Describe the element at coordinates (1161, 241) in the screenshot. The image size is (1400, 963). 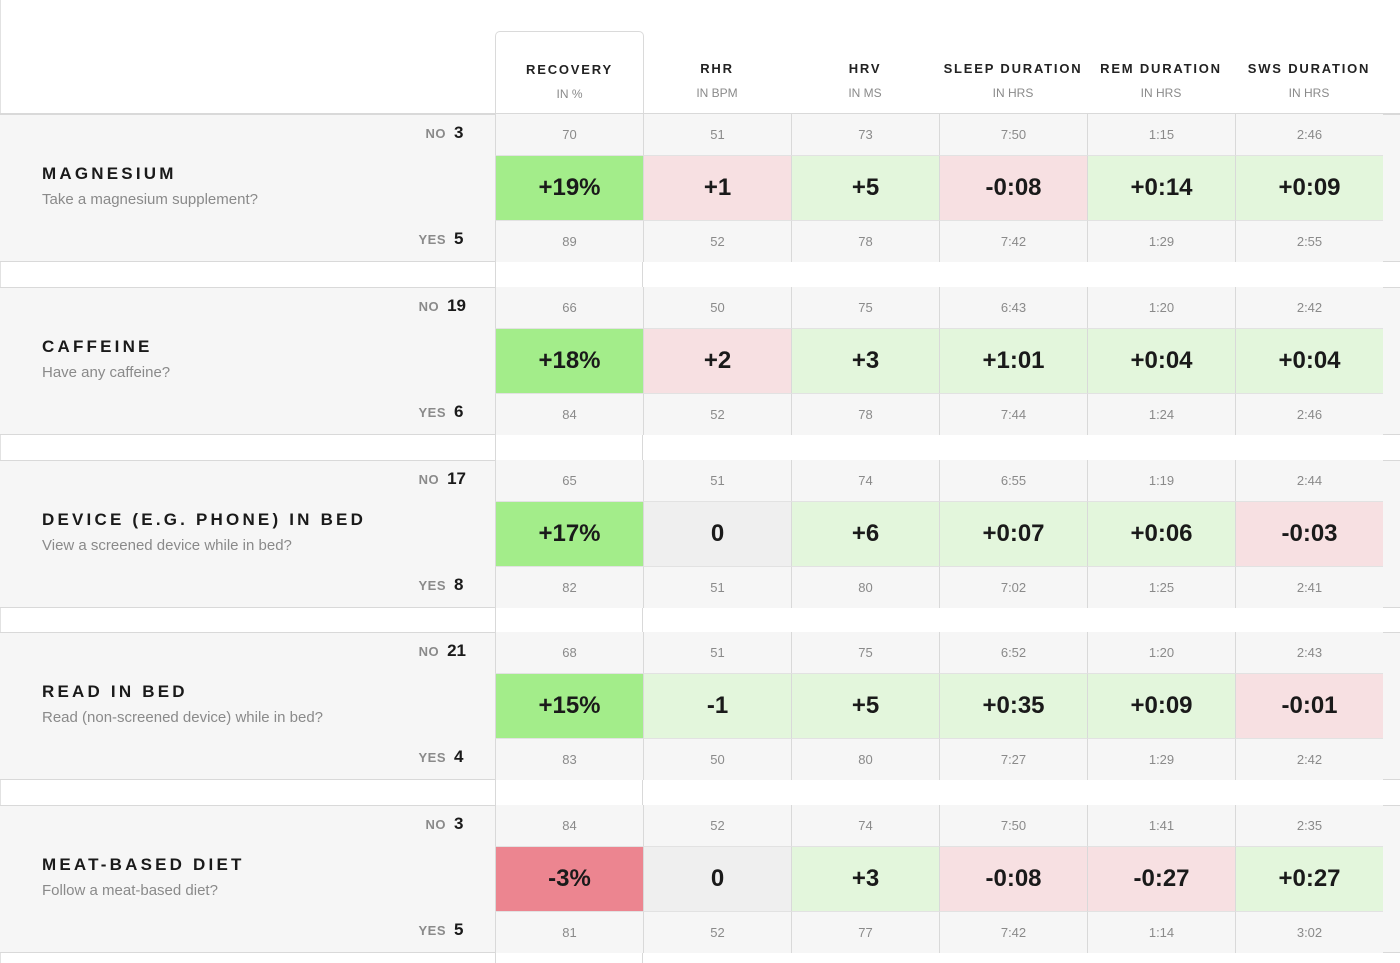
I see `yes-value-cell: 1:29` at that location.